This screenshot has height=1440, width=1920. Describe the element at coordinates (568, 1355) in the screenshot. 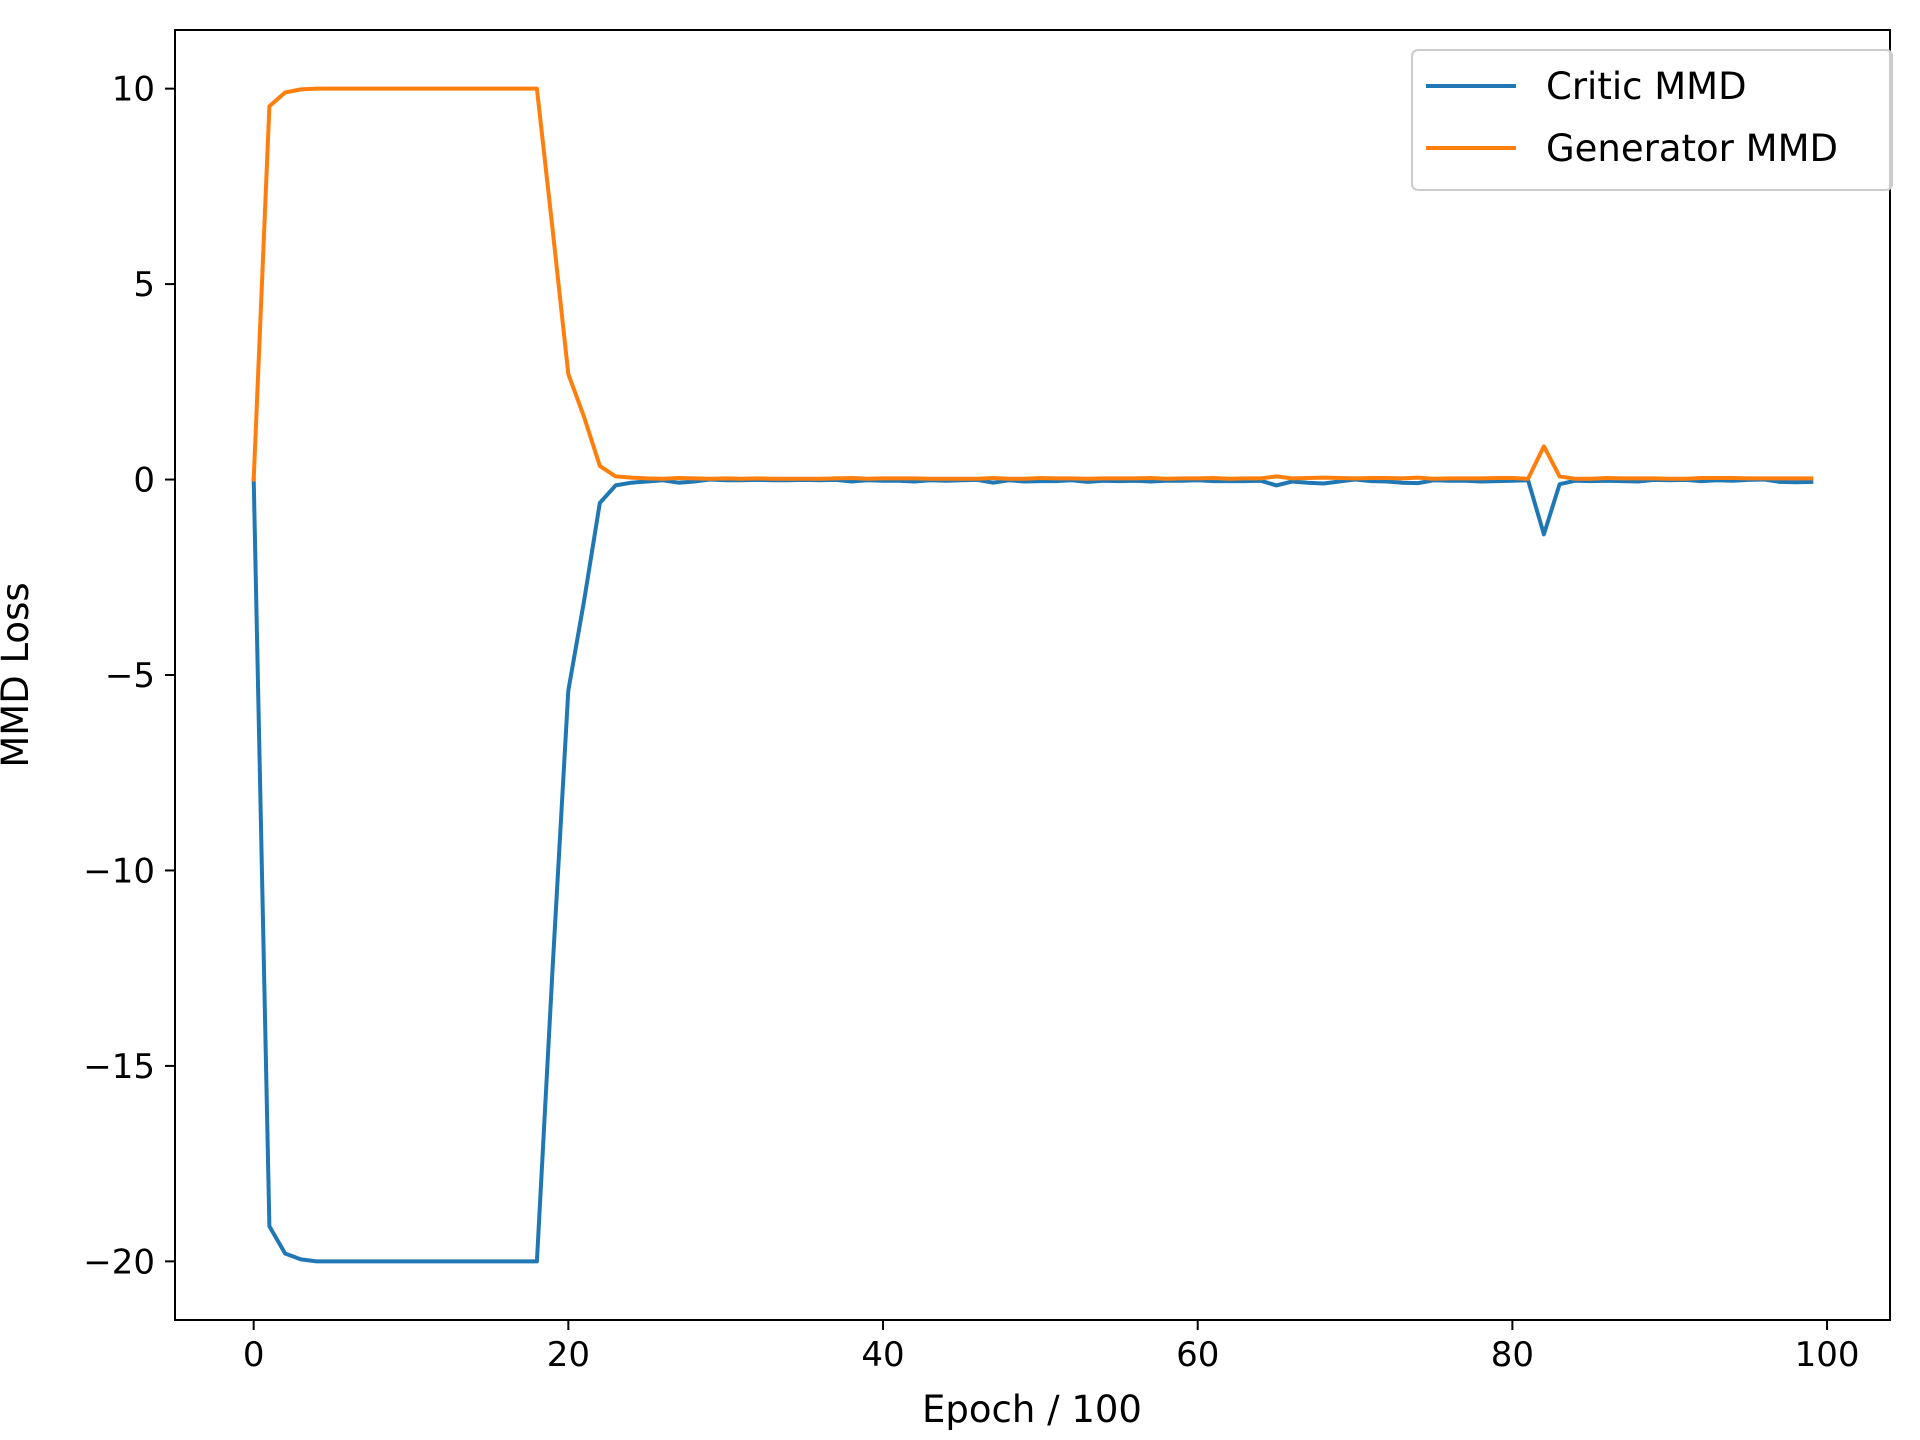

I see `x-tick-label: 20` at that location.